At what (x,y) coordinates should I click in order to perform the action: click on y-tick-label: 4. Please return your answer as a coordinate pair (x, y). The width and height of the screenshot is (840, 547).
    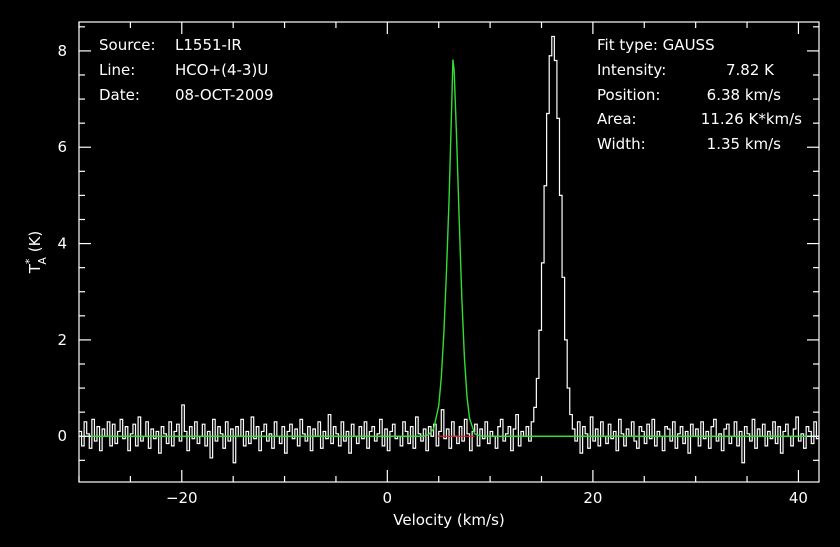
    Looking at the image, I should click on (62, 244).